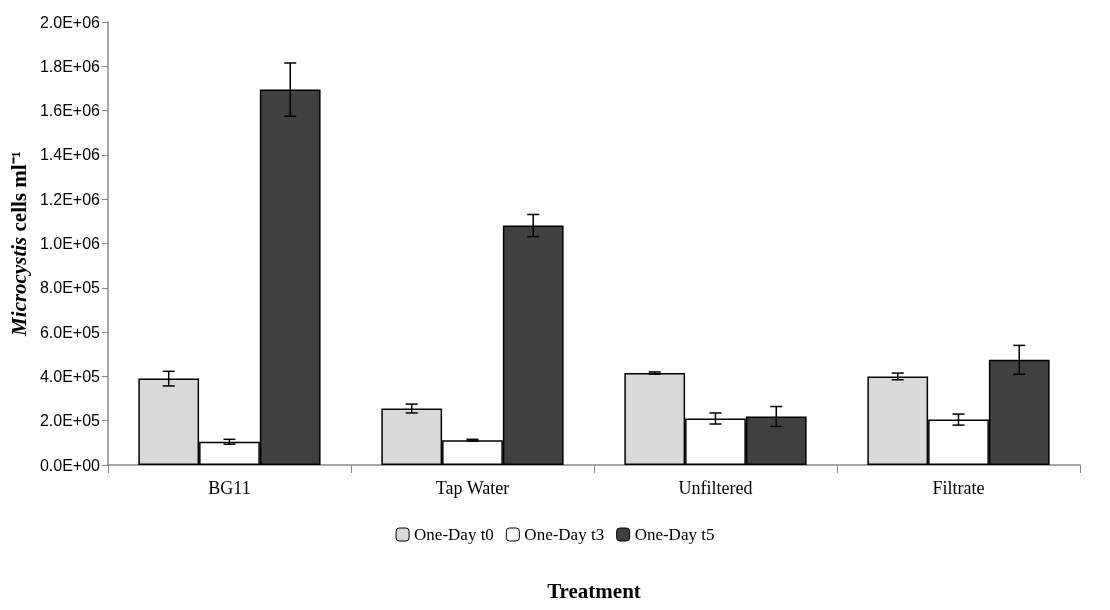 Image resolution: width=1110 pixels, height=610 pixels. What do you see at coordinates (70, 22) in the screenshot?
I see `y-tick-label: 2.0E+06` at bounding box center [70, 22].